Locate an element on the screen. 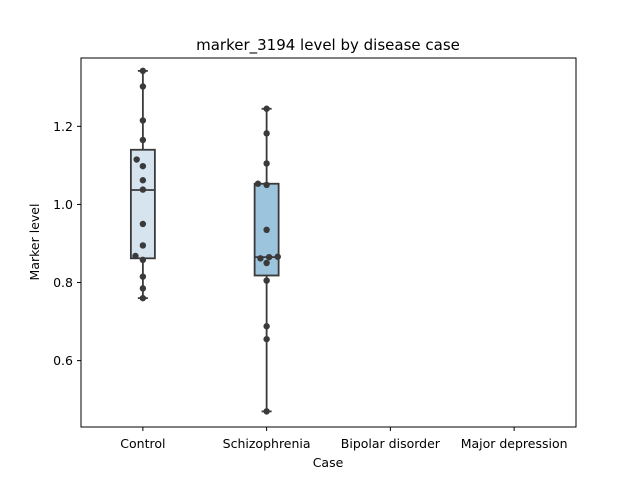 Image resolution: width=640 pixels, height=480 pixels. y-tick-label: 1.2 is located at coordinates (63, 126).